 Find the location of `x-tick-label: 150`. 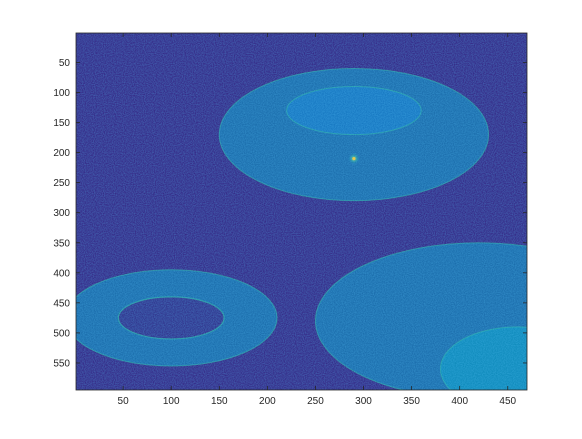

x-tick-label: 150 is located at coordinates (219, 401).